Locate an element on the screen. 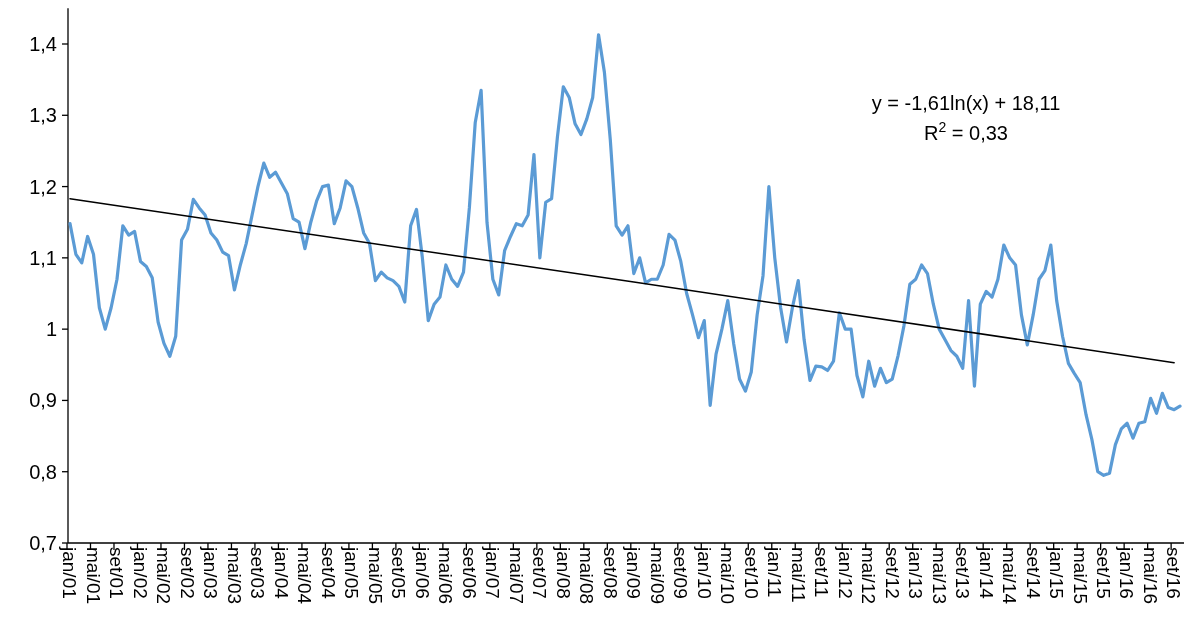  x-tick-label: set/08 is located at coordinates (610, 573).